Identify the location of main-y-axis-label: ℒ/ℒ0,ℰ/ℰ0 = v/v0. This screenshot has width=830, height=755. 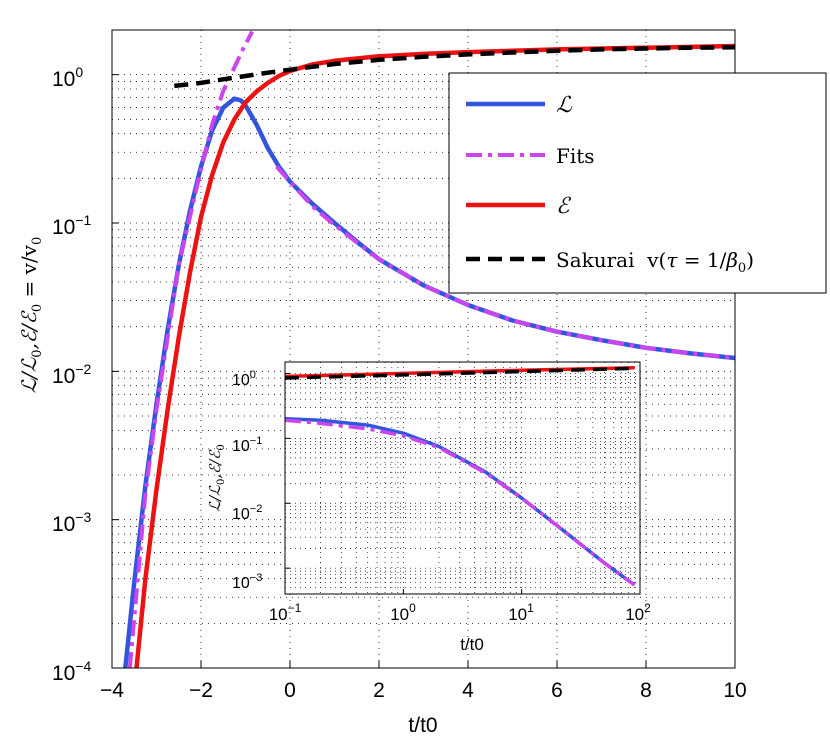
(31, 315).